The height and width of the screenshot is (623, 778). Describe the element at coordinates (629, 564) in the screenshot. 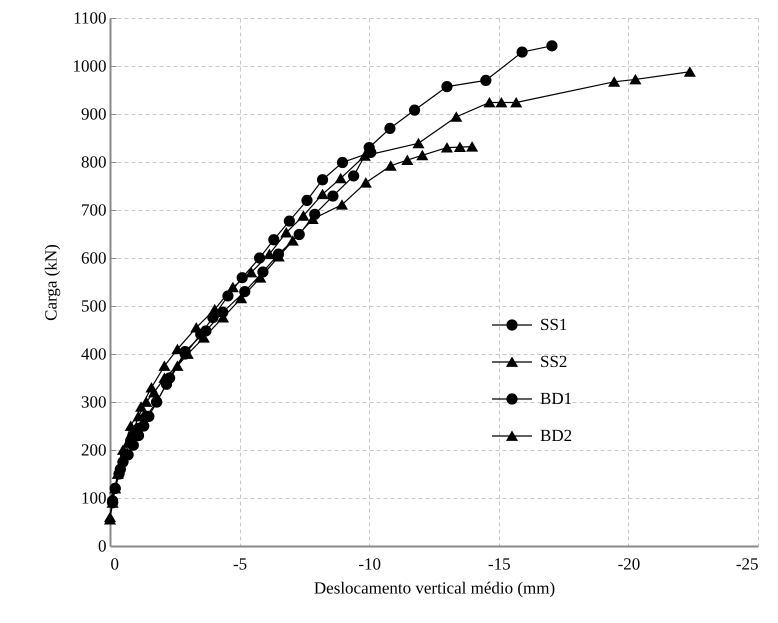

I see `x-tick-label: -20` at that location.